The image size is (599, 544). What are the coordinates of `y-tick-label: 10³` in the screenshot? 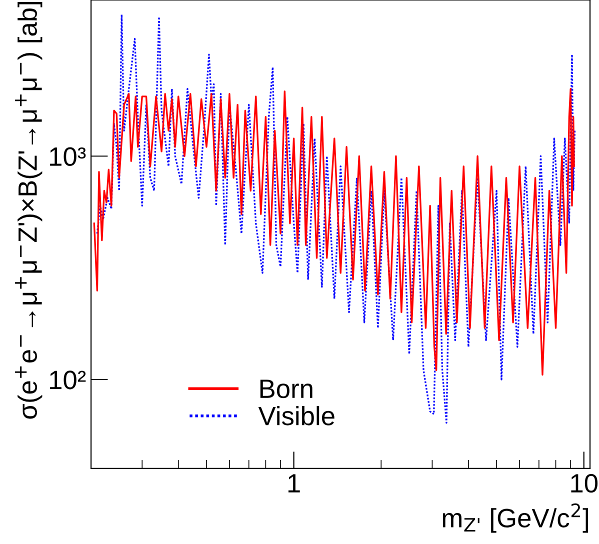 It's located at (68, 156).